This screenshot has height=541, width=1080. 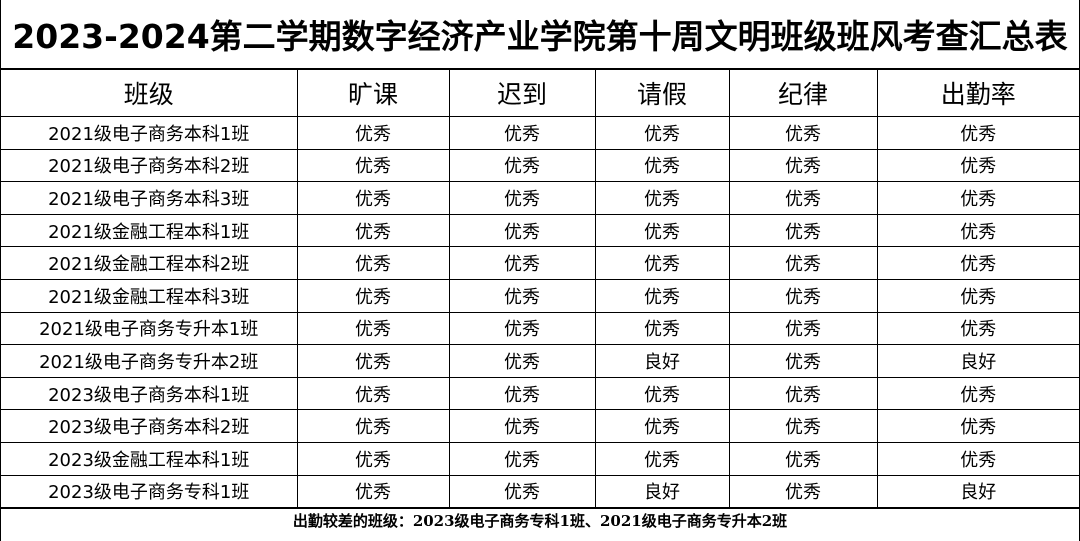 What do you see at coordinates (149, 458) in the screenshot?
I see `class-name-cell: 2023级金融工程本科1班` at bounding box center [149, 458].